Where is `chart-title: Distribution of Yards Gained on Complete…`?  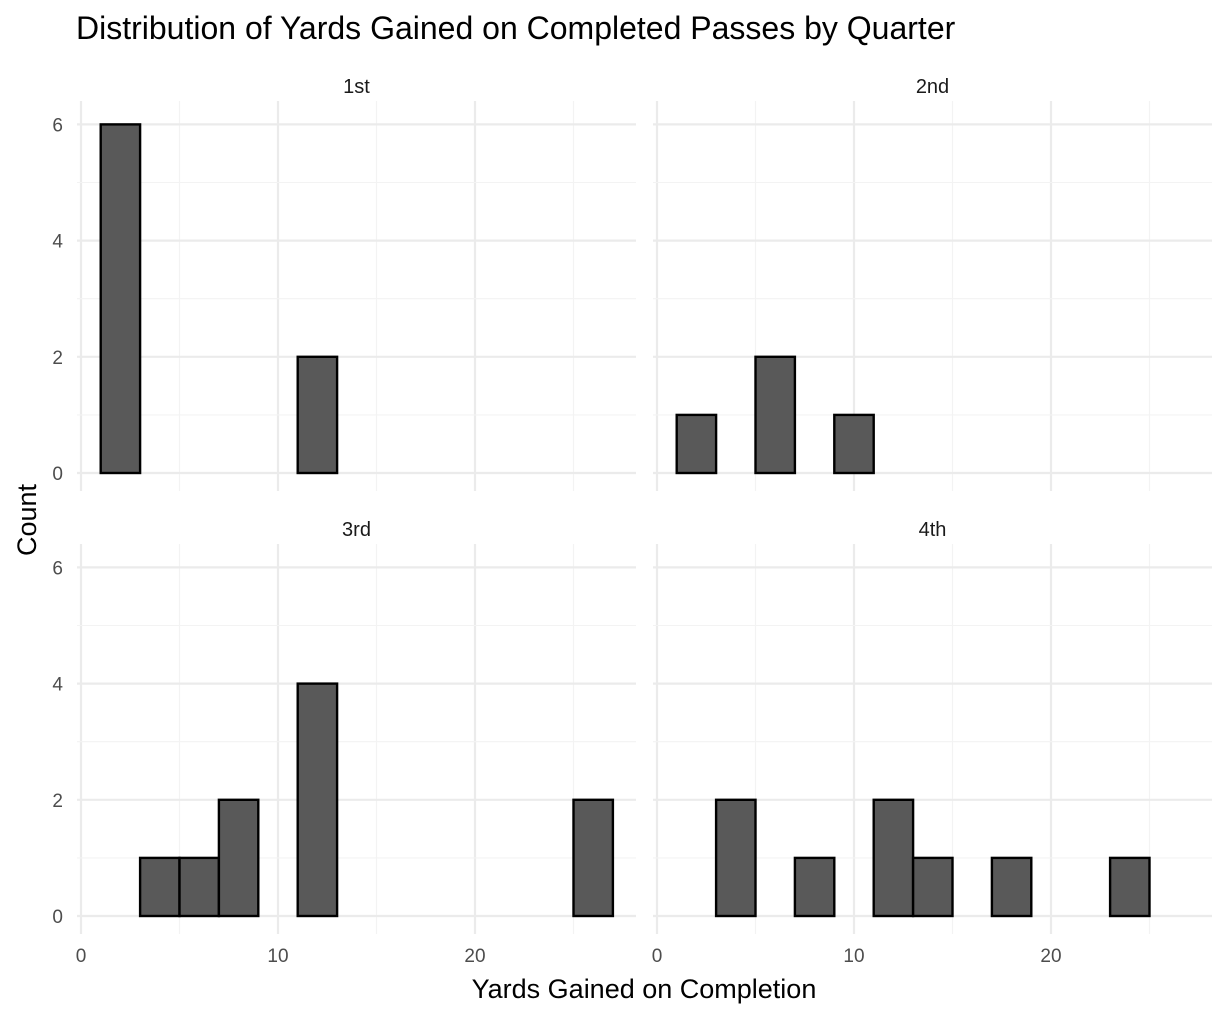
chart-title: Distribution of Yards Gained on Complete… is located at coordinates (516, 28).